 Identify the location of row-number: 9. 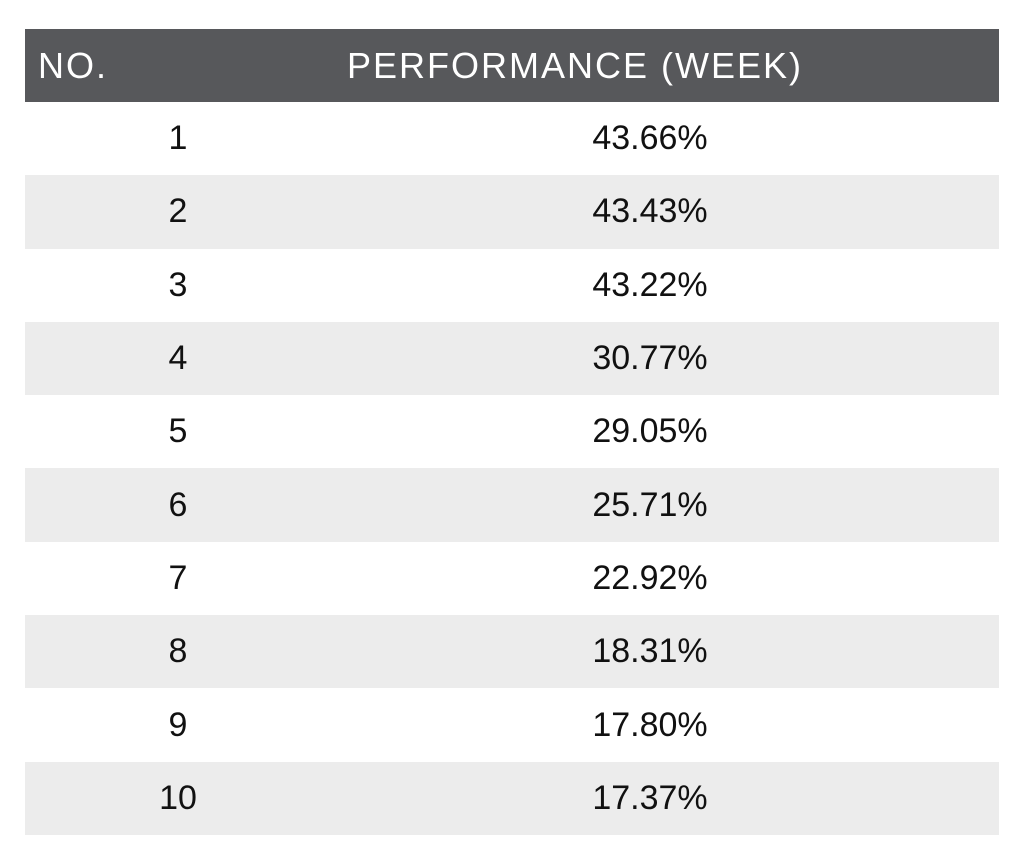
(178, 724).